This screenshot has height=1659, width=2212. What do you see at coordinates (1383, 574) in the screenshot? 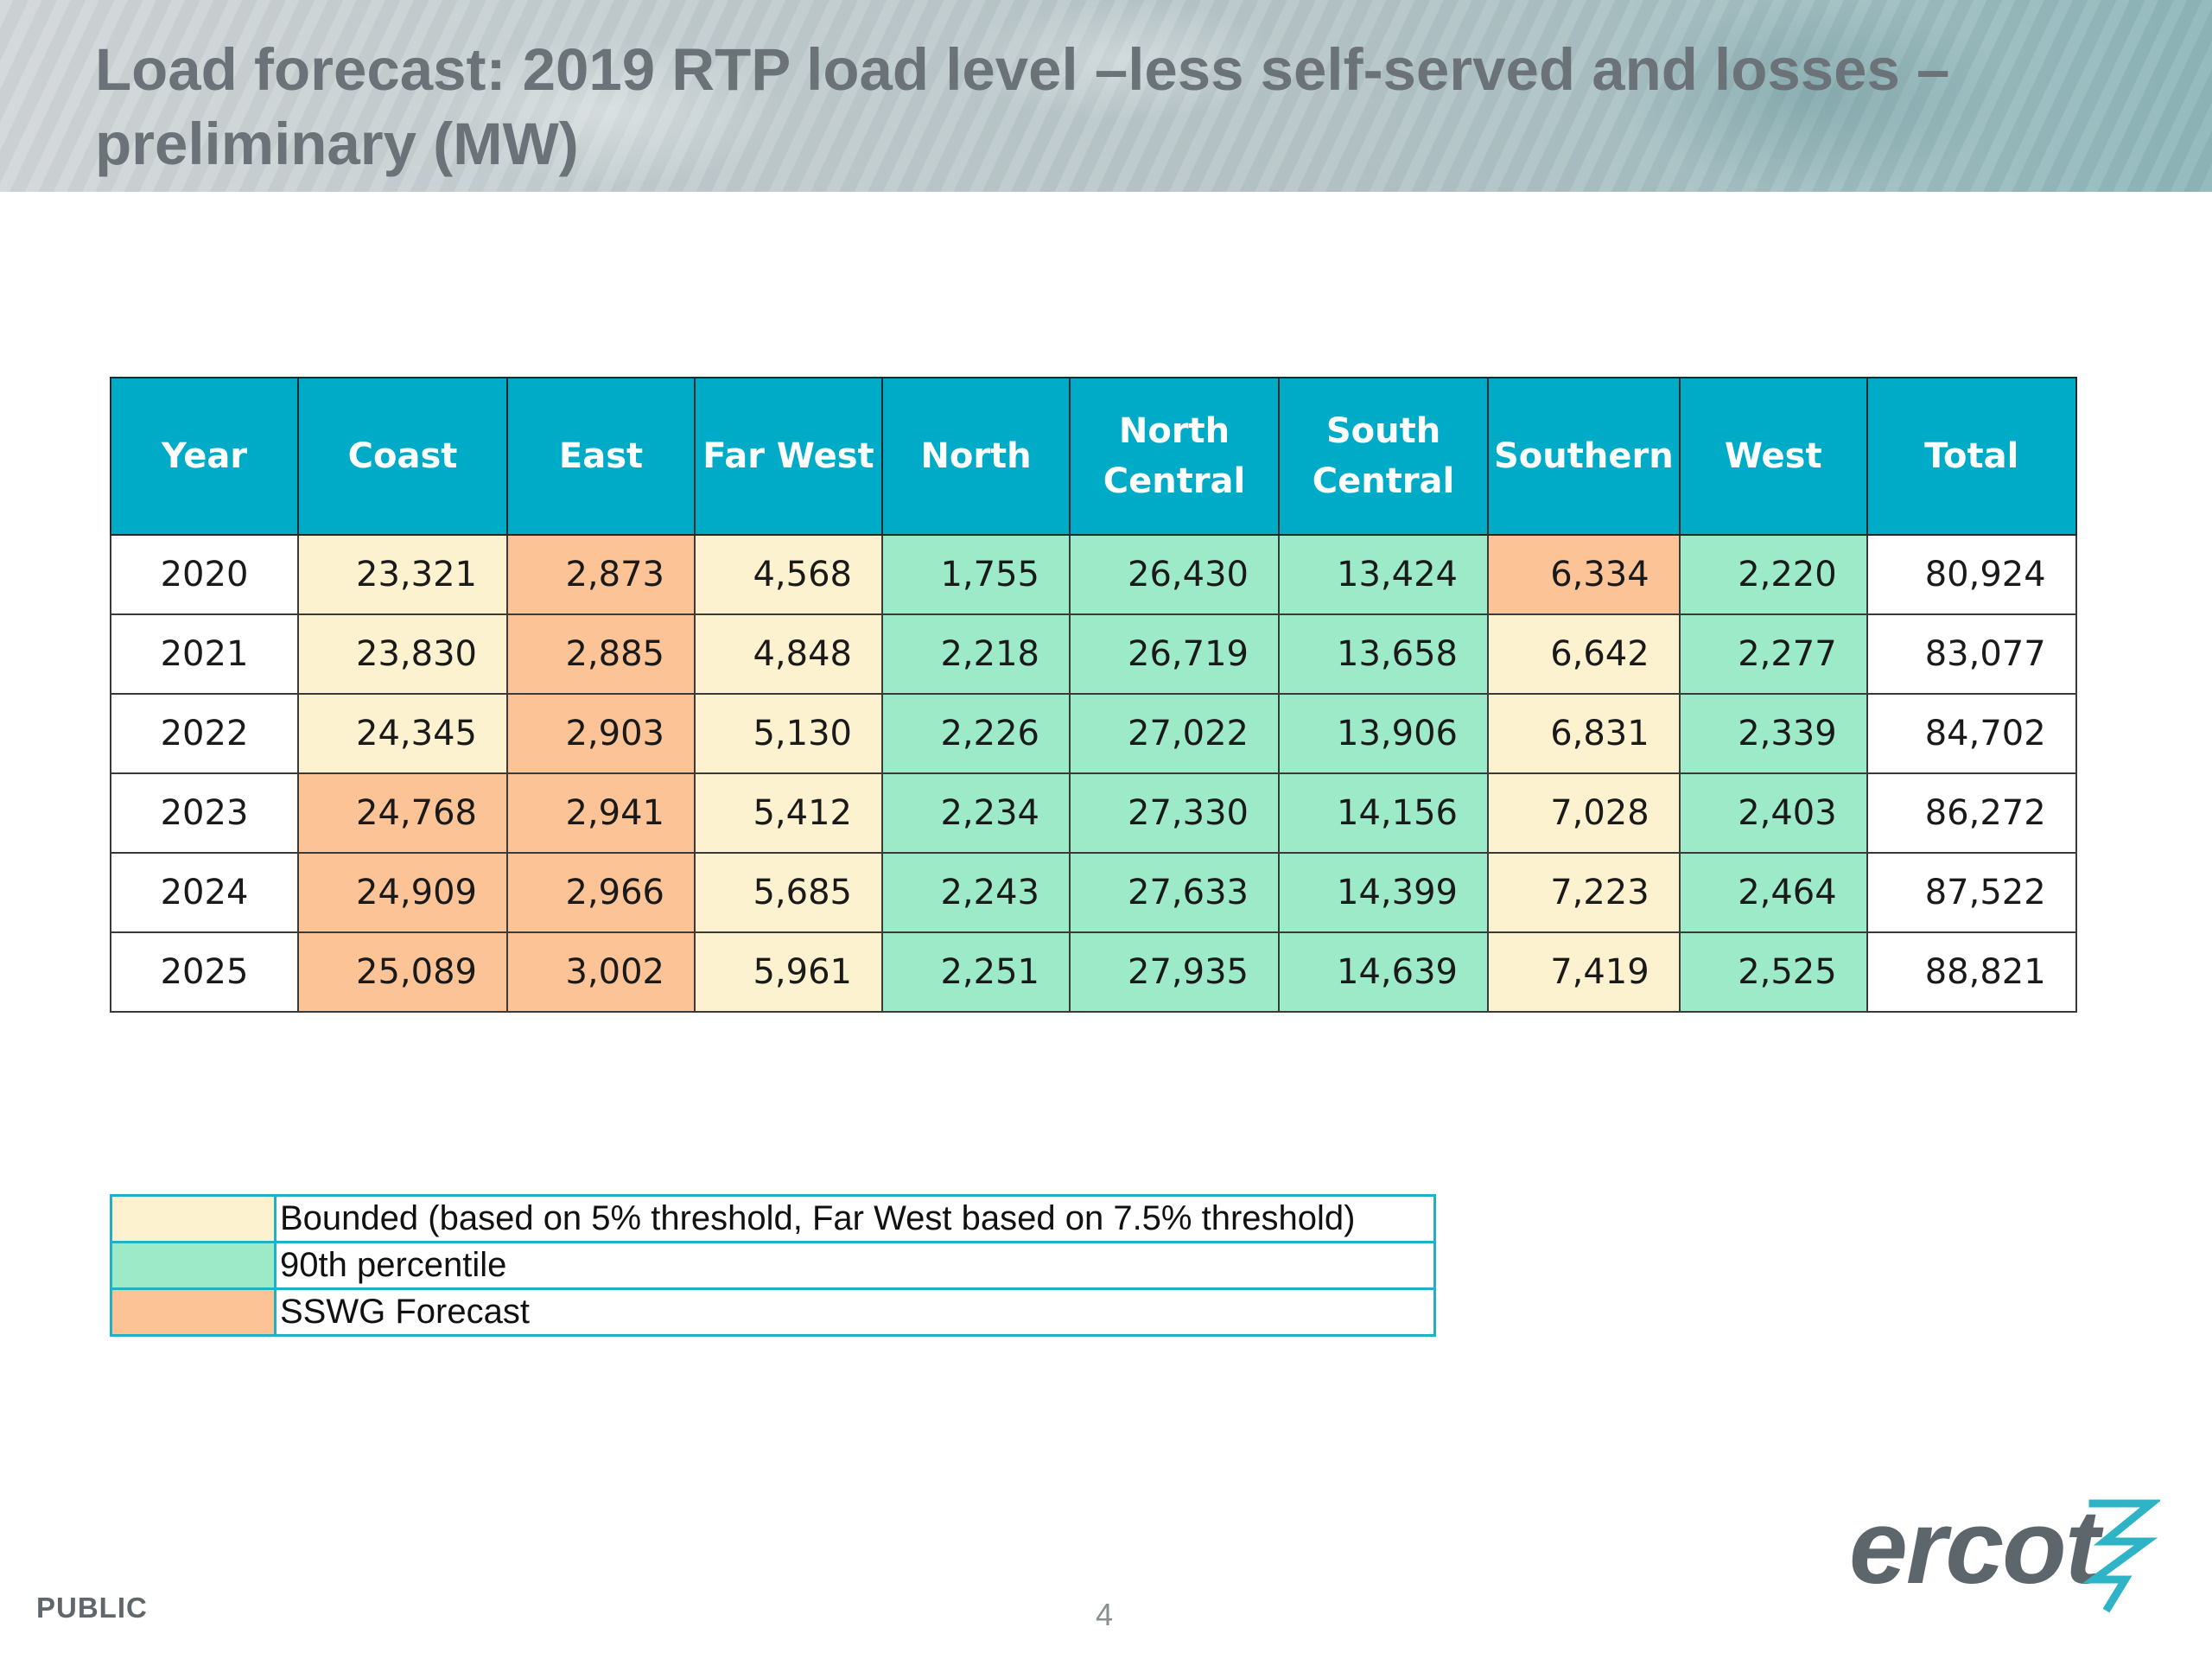
I see `data-cell: 13,424` at bounding box center [1383, 574].